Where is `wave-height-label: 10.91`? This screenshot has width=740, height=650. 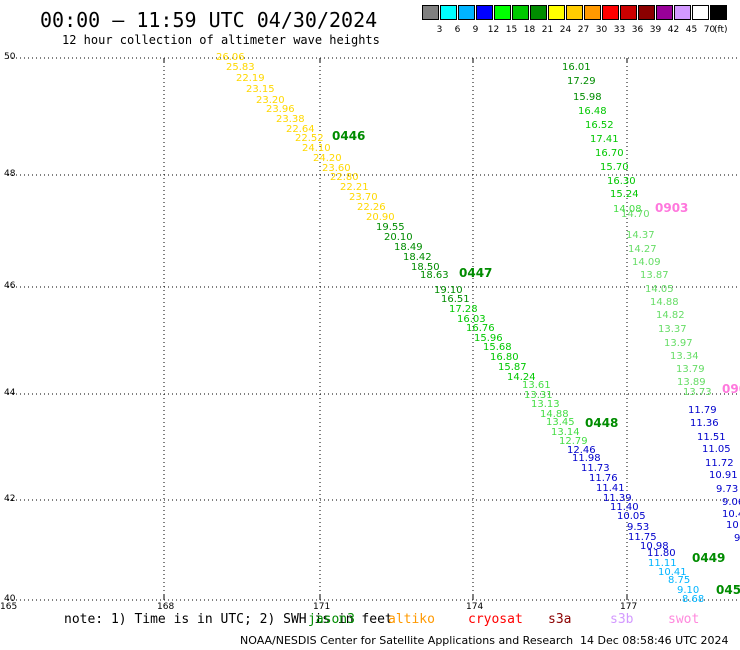
wave-height-label: 10.91 is located at coordinates (723, 475).